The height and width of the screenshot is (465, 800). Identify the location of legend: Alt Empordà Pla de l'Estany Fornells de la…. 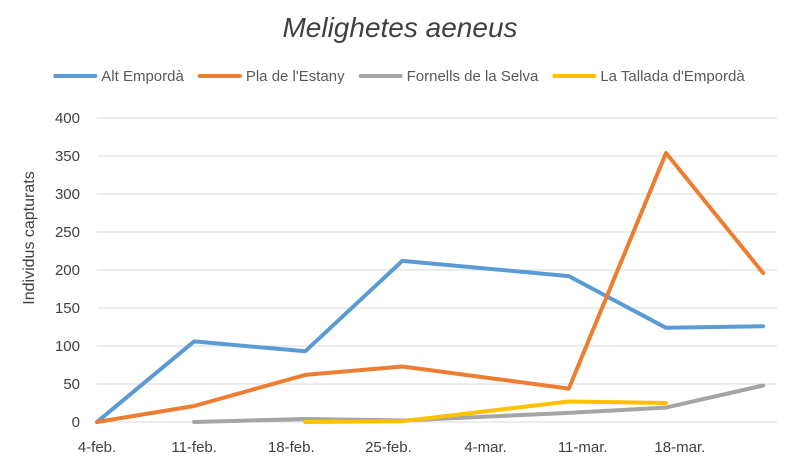
(399, 76).